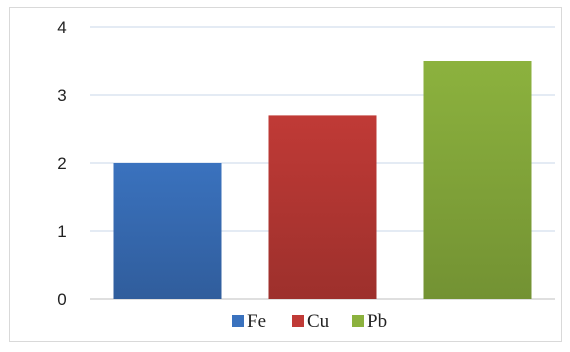 This screenshot has height=352, width=570. I want to click on y-tick-label: 4, so click(61, 27).